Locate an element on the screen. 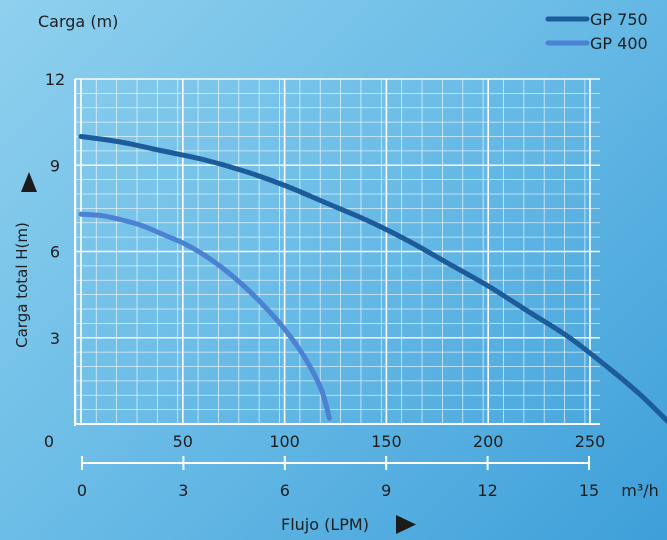 Image resolution: width=667 pixels, height=540 pixels. x2-tick-label: 15 is located at coordinates (589, 490).